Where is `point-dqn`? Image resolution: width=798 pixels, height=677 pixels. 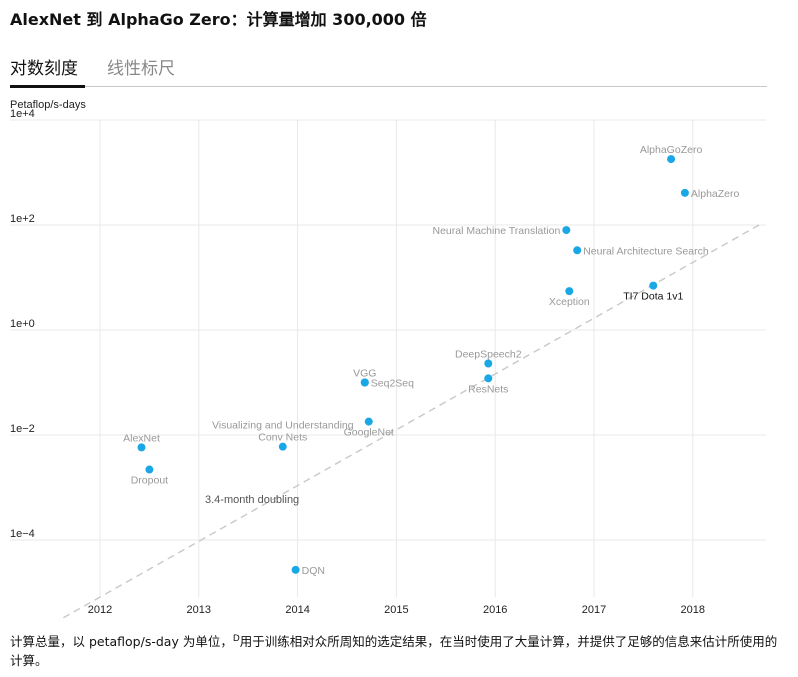
point-dqn is located at coordinates (295, 569).